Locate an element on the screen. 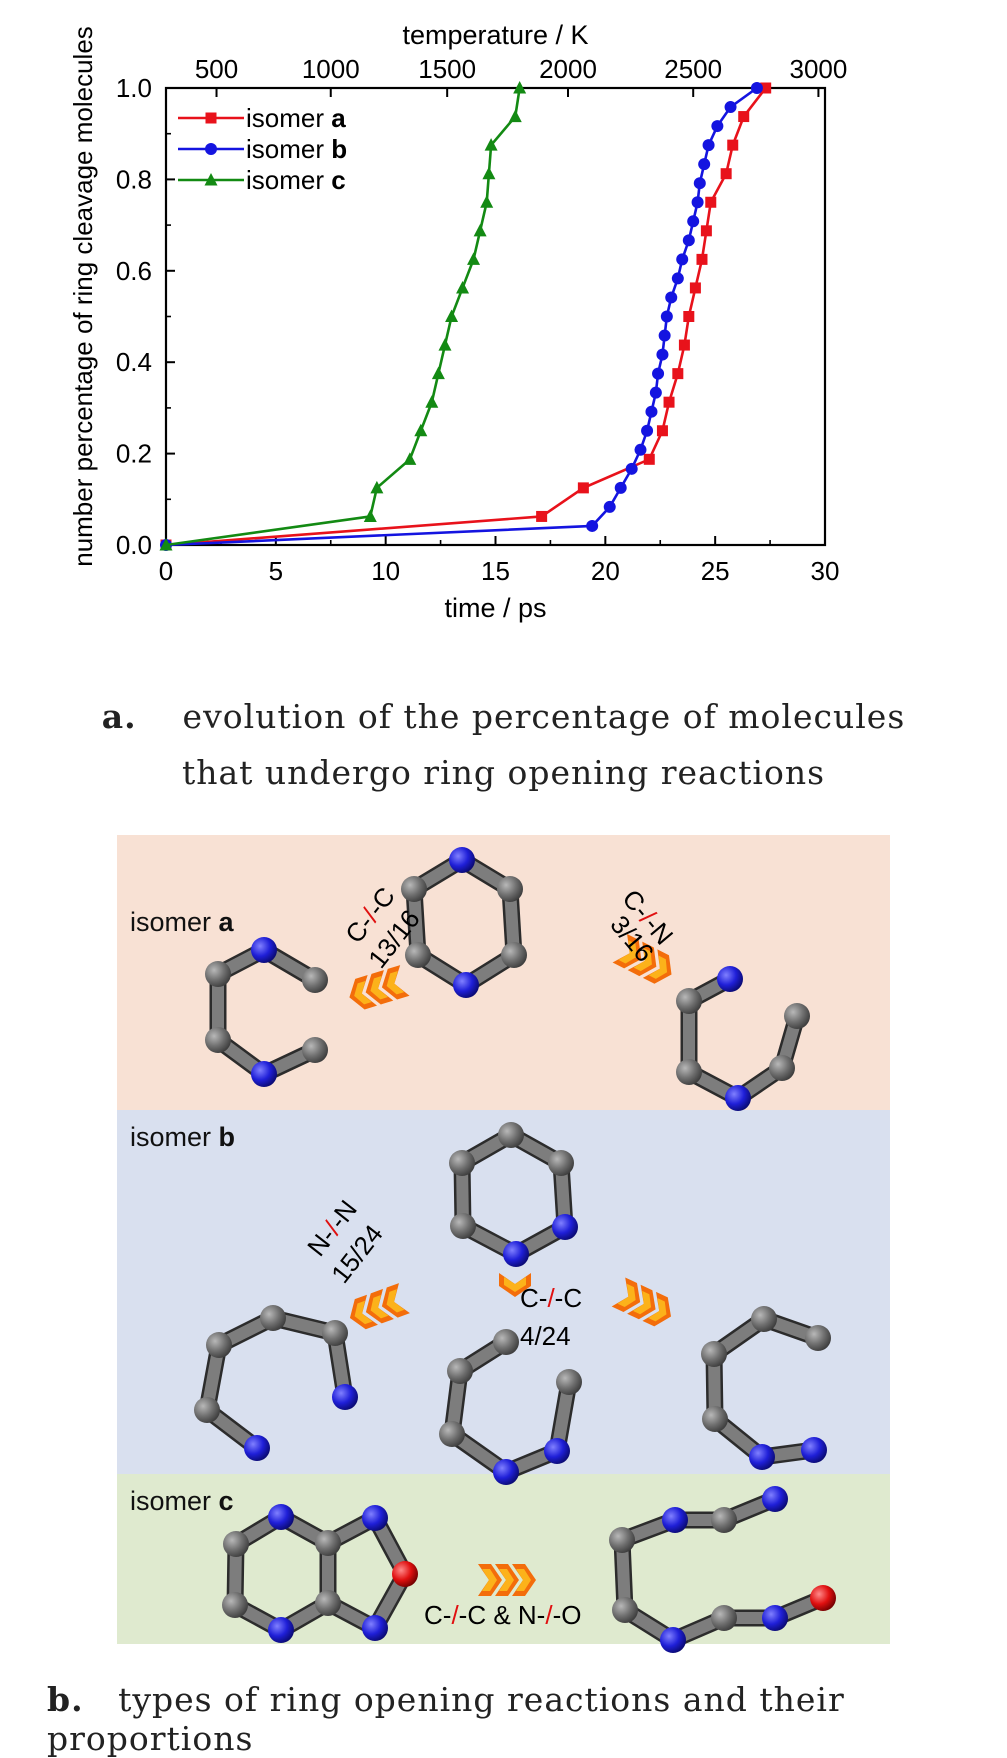  y-tick-label: 0.6 is located at coordinates (134, 271).